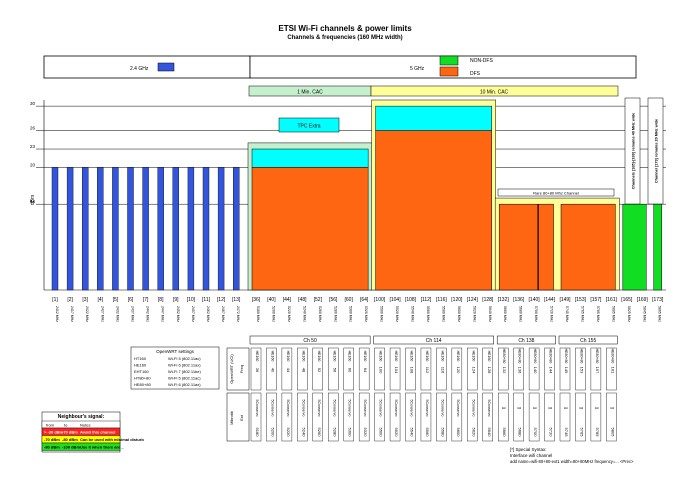 This screenshot has width=690, height=485. Describe the element at coordinates (434, 340) in the screenshot. I see `table-group-header` at that location.